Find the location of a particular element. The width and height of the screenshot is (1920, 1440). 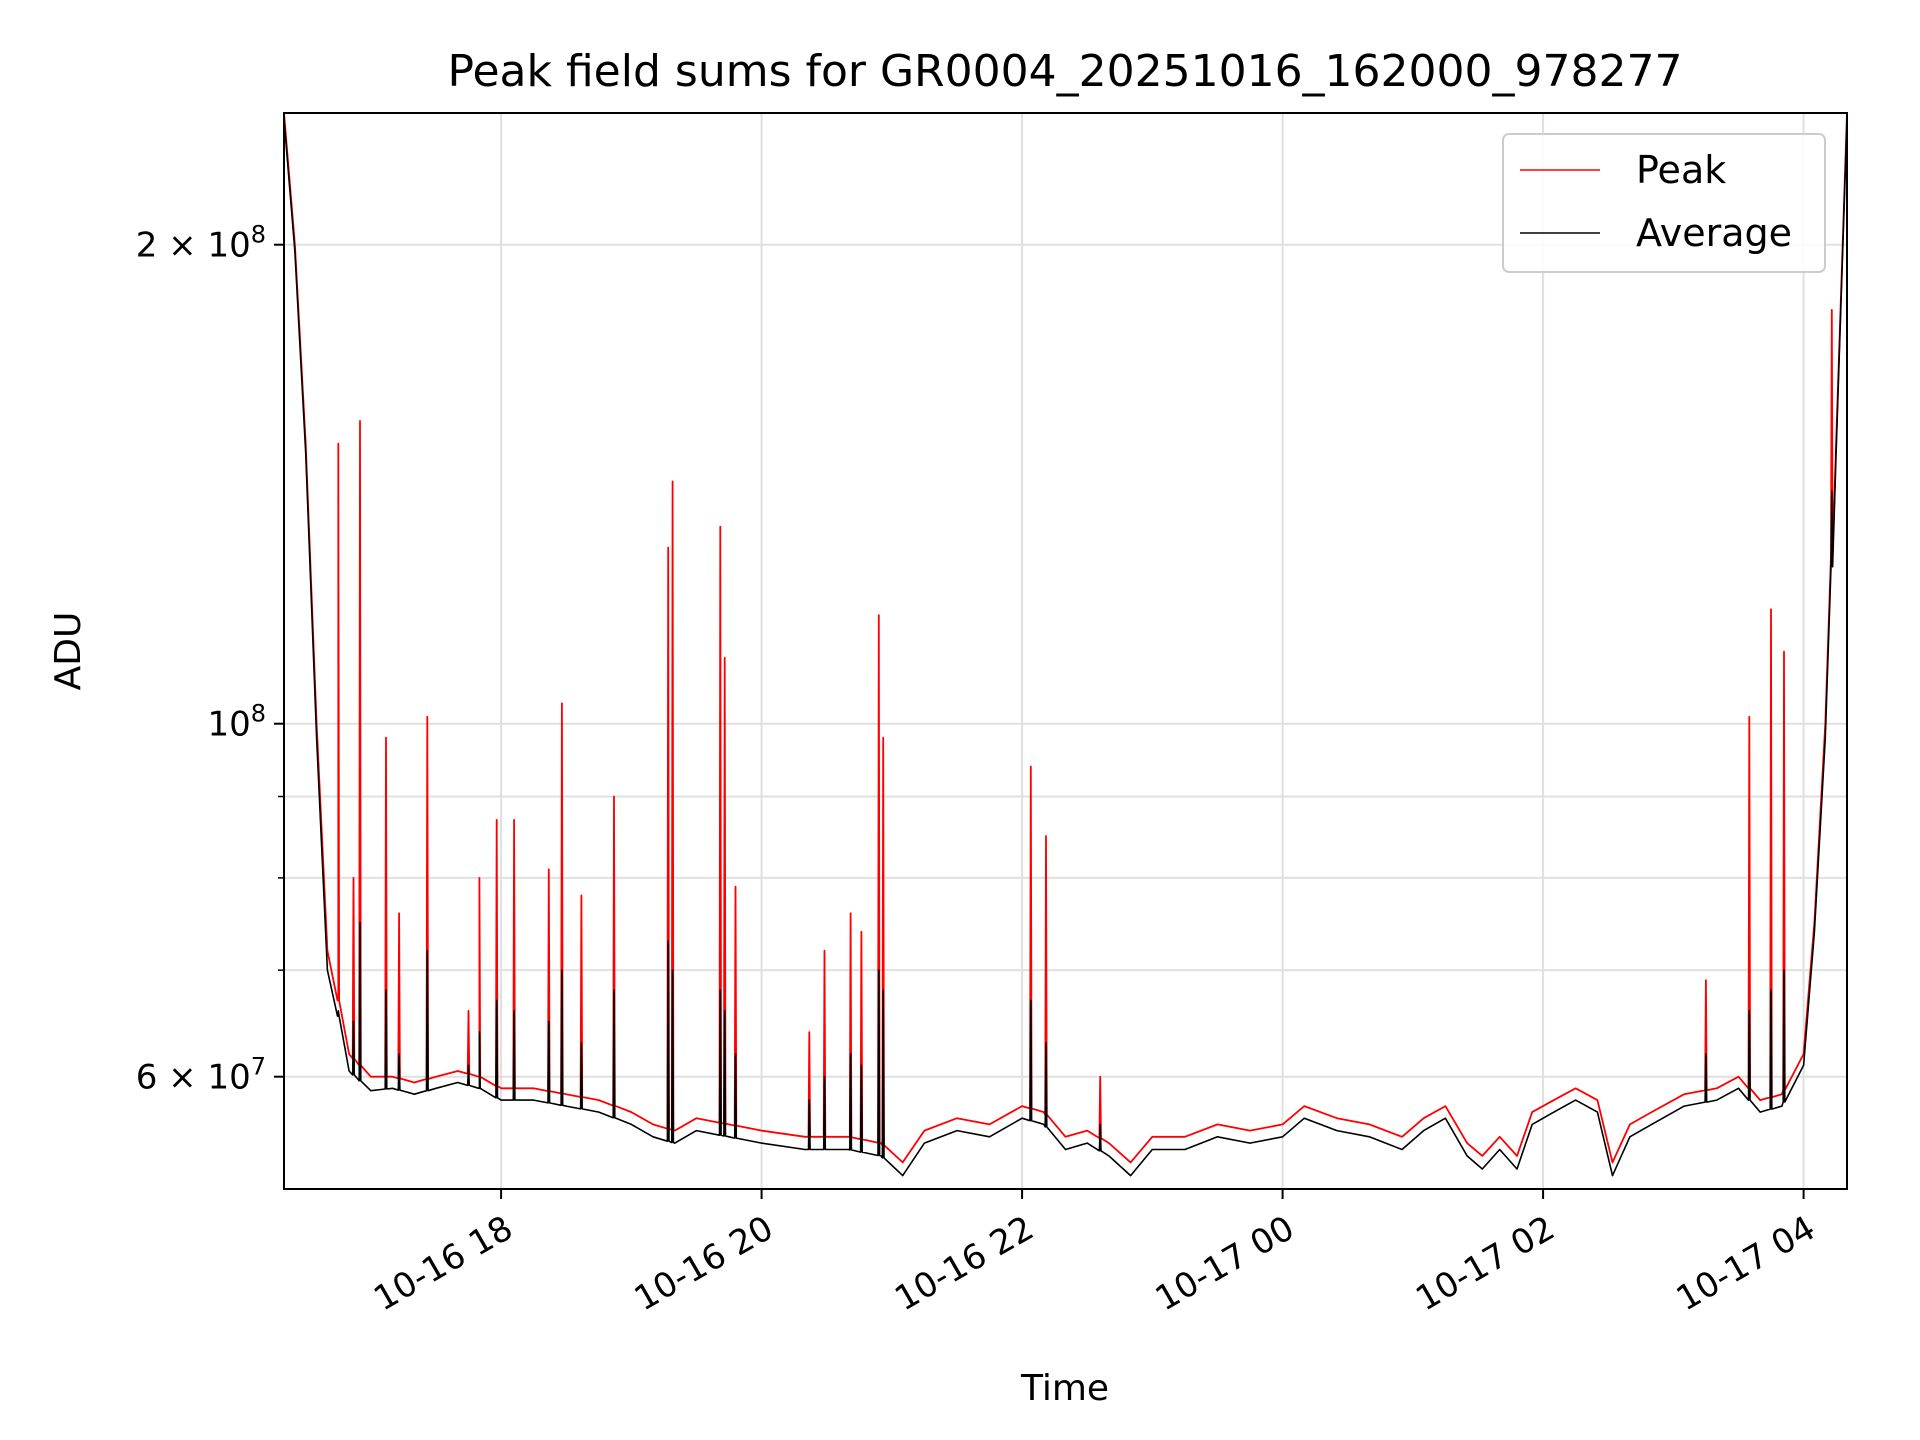

legend-label-average: Average is located at coordinates (1714, 233).